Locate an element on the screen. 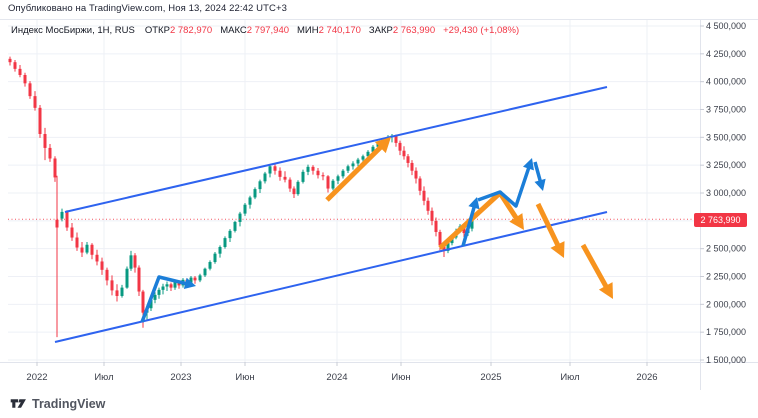 The height and width of the screenshot is (418, 758). tradingview-watermark: TradingView is located at coordinates (57, 403).